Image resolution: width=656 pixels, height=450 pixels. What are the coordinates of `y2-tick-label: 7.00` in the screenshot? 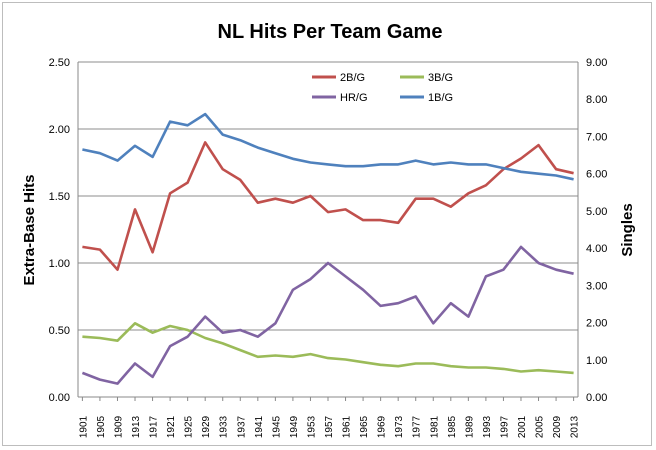 It's located at (596, 137).